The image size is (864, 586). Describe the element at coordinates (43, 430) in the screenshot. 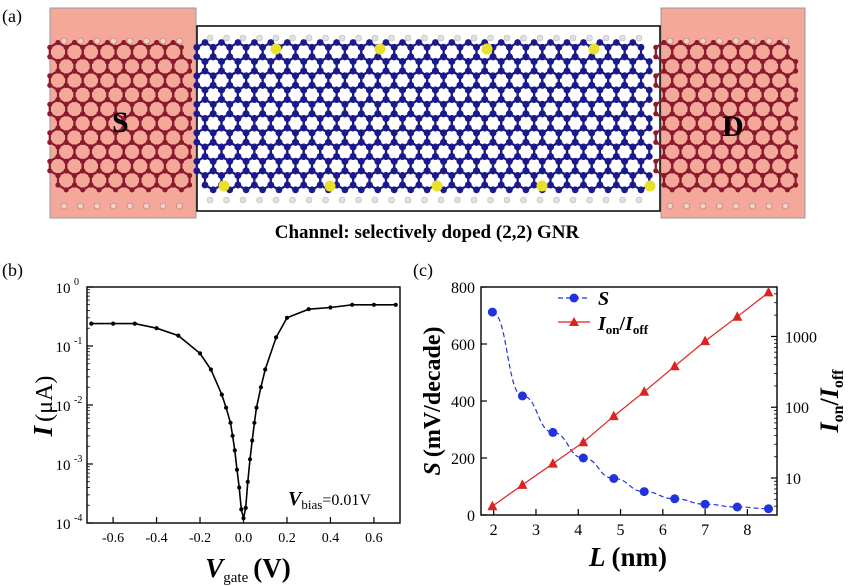

I see `plot-b-ylabel-main: I` at that location.